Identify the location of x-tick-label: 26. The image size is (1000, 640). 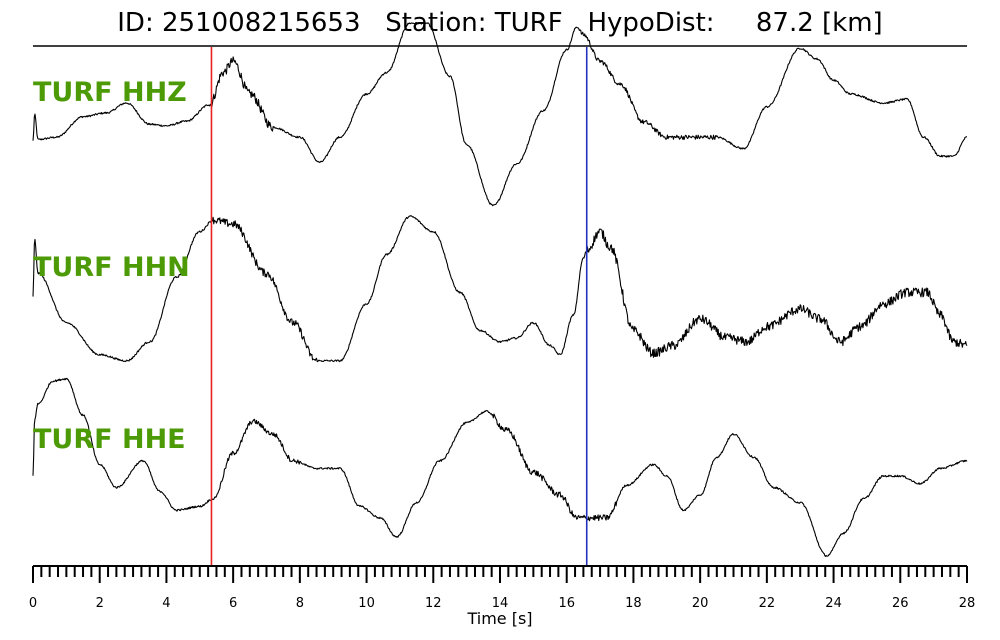
(900, 603).